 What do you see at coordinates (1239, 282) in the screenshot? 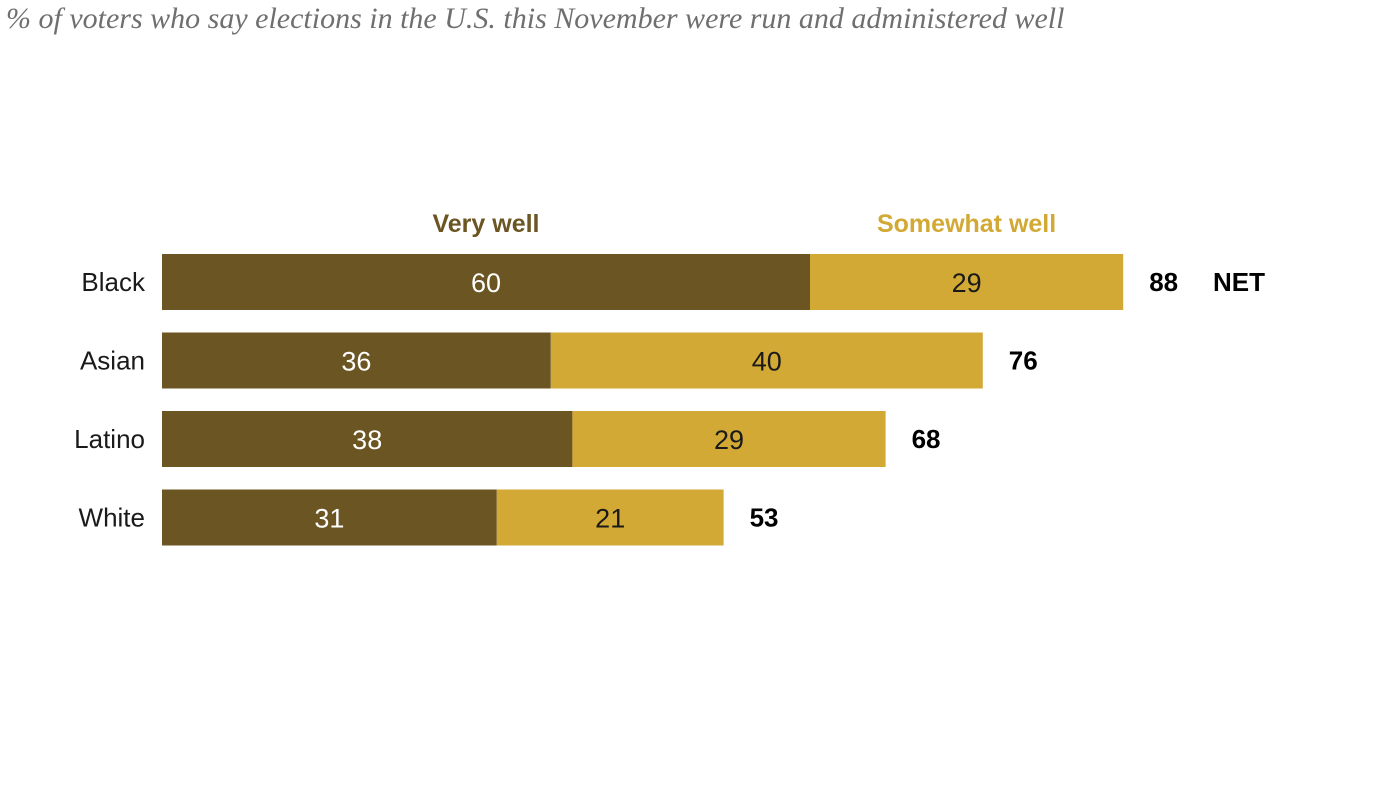
I see `net-header-label: NET` at bounding box center [1239, 282].